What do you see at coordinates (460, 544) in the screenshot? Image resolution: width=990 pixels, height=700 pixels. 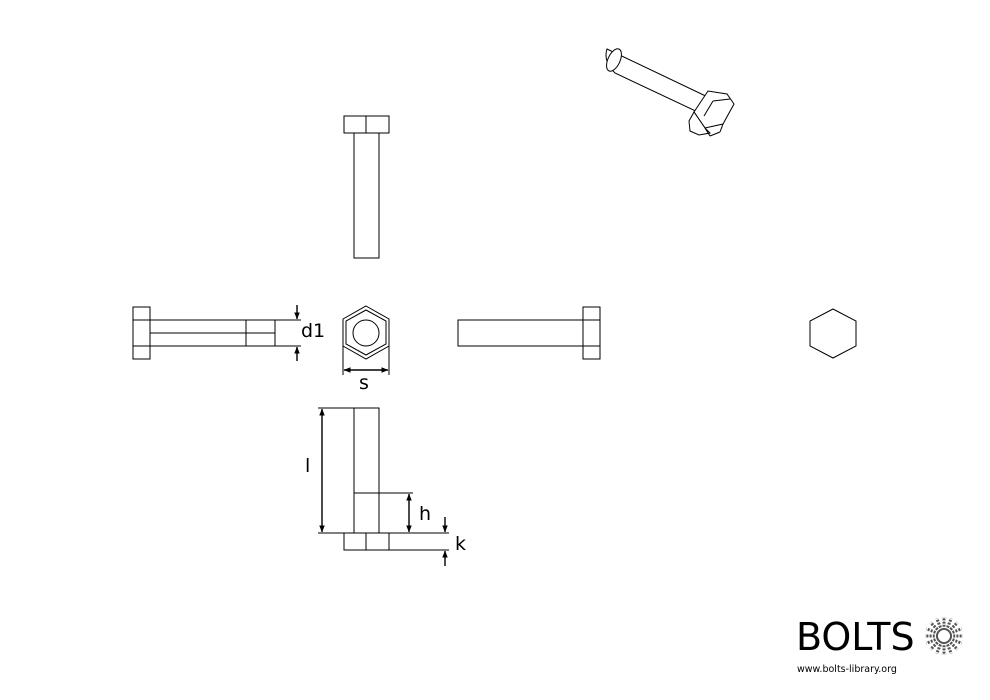 I see `k-label: k` at bounding box center [460, 544].